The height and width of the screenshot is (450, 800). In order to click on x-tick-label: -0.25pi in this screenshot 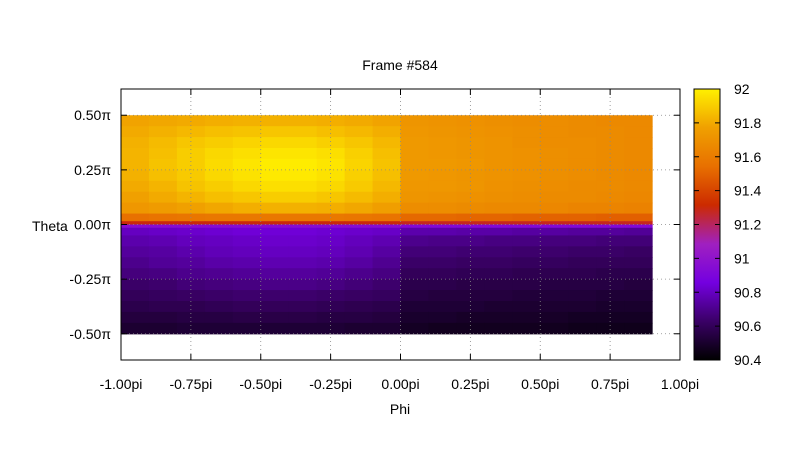, I will do `click(330, 384)`.